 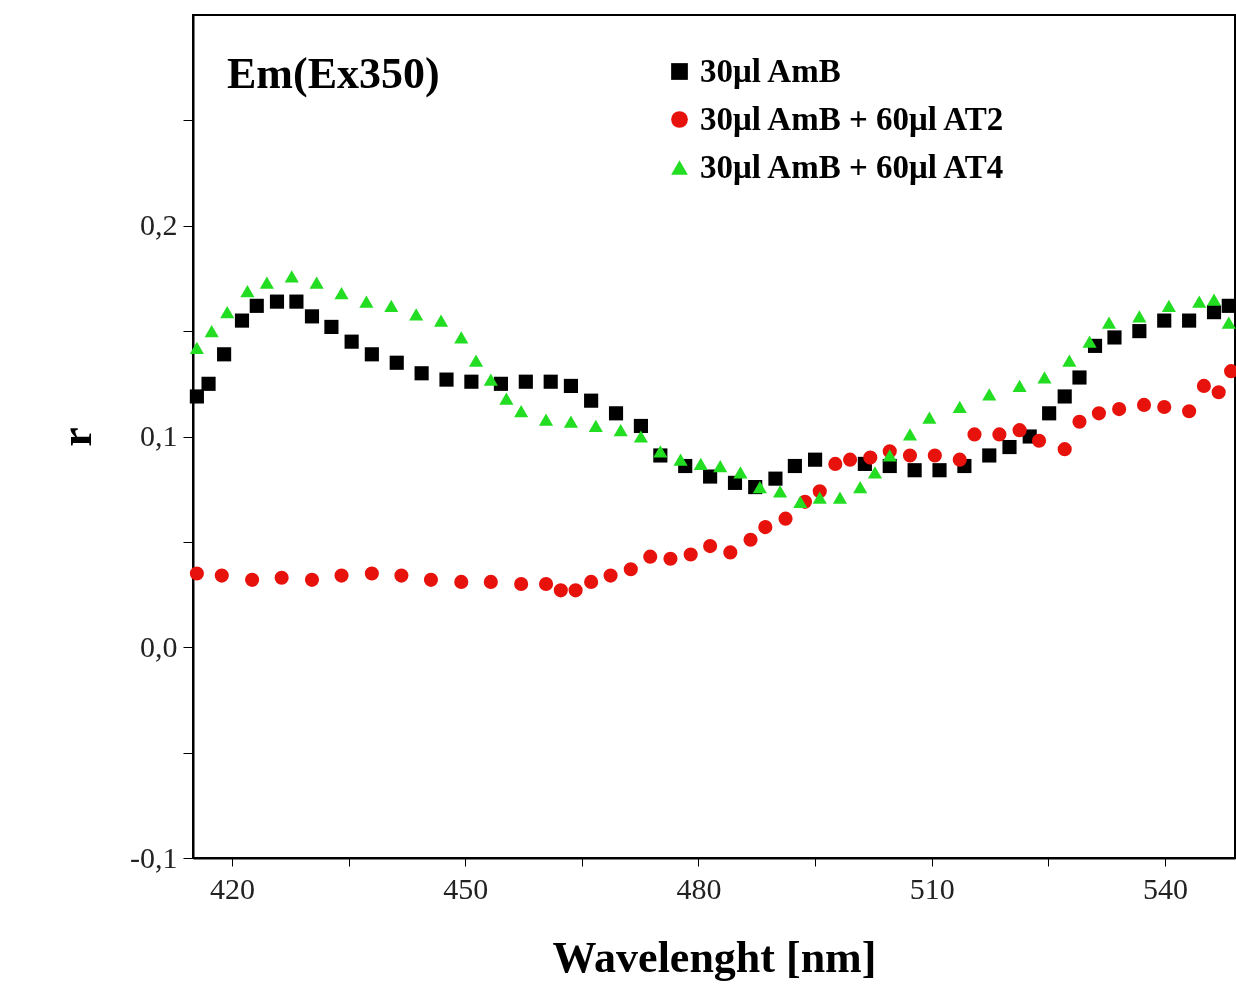 I want to click on x-tick-label: 510, so click(x=932, y=888).